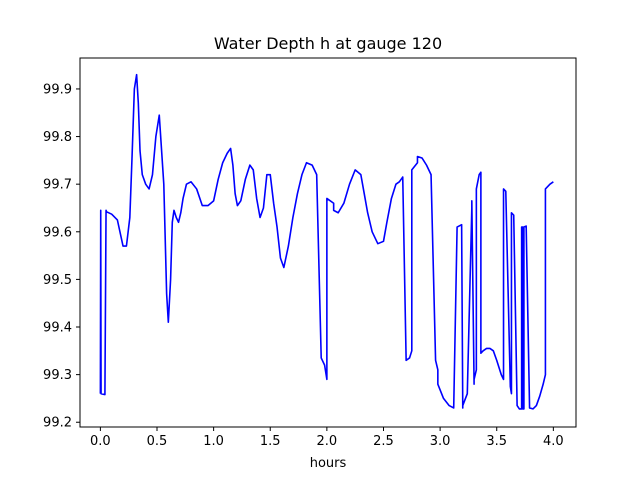 This screenshot has height=484, width=640. I want to click on y-tick-label: 99.3, so click(57, 375).